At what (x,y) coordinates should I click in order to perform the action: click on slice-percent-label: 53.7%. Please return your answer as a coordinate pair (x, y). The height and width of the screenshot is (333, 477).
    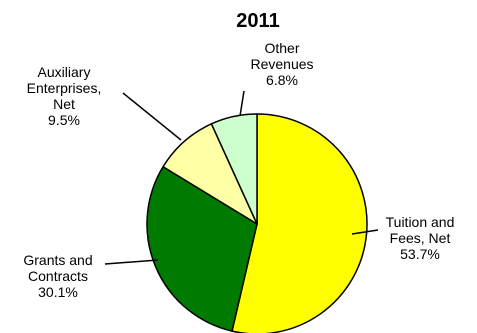
    Looking at the image, I should click on (420, 254).